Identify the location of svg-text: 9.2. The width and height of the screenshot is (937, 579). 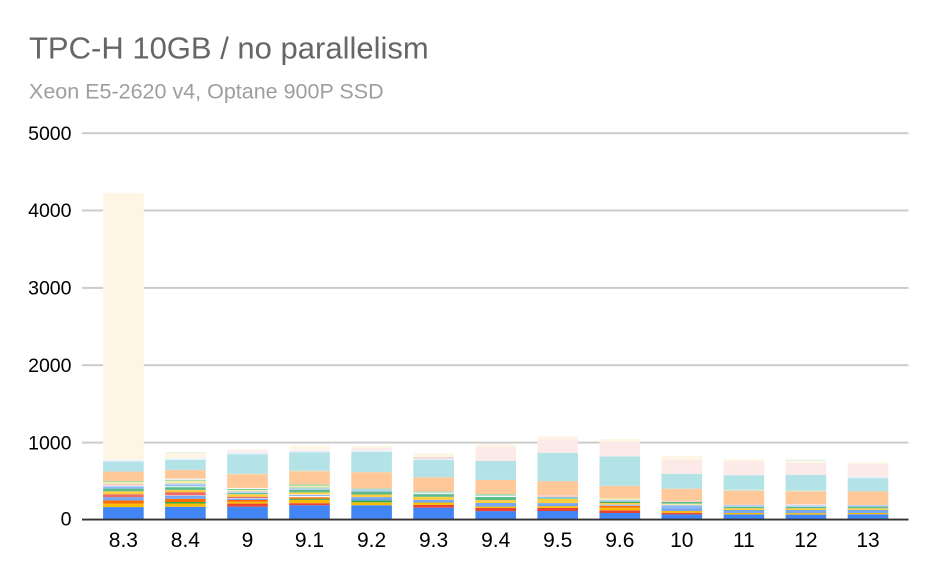
(371, 540).